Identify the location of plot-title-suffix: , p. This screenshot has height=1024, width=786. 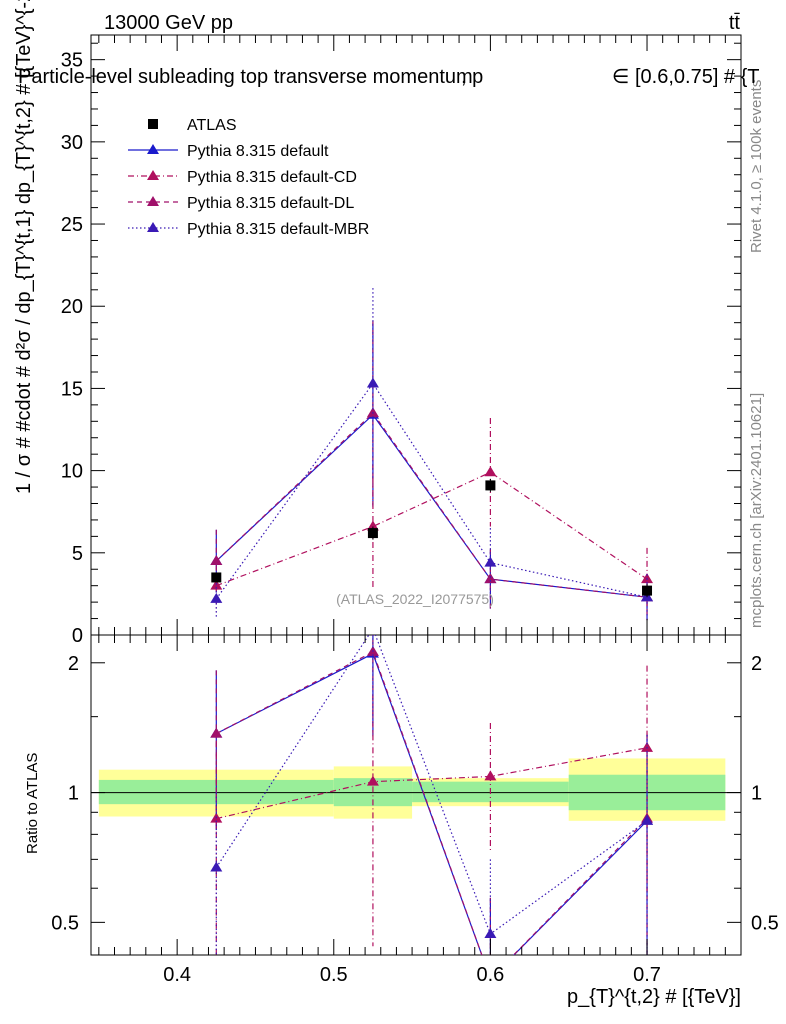
(472, 77).